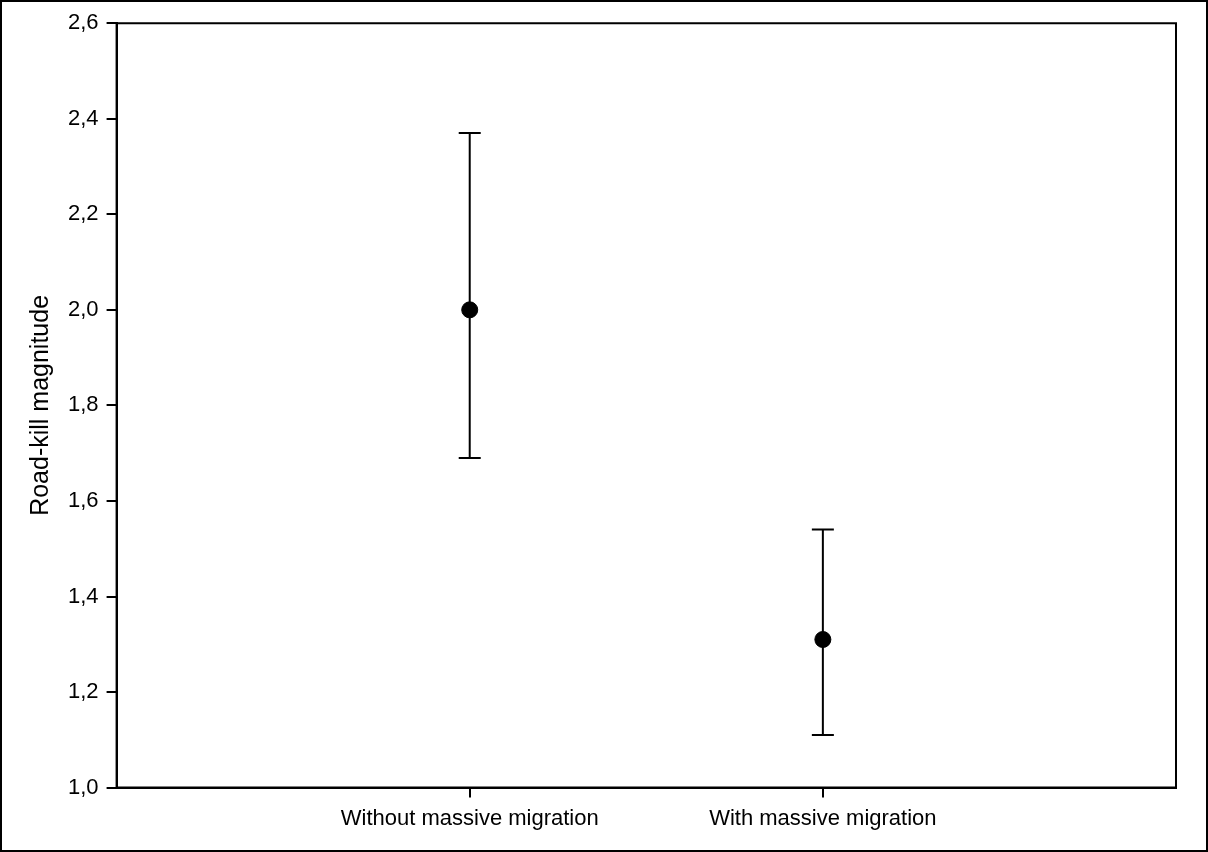 The height and width of the screenshot is (852, 1208). Describe the element at coordinates (83, 404) in the screenshot. I see `y-tick-label: 1,8` at that location.